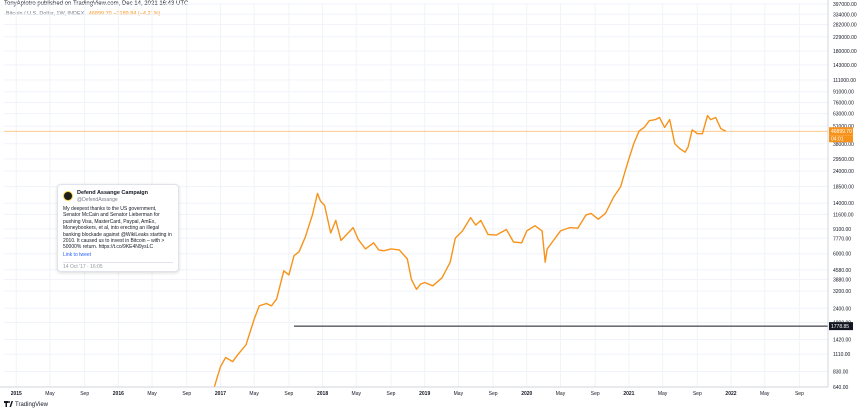  I want to click on price-tick-label: 11600.00, so click(843, 215).